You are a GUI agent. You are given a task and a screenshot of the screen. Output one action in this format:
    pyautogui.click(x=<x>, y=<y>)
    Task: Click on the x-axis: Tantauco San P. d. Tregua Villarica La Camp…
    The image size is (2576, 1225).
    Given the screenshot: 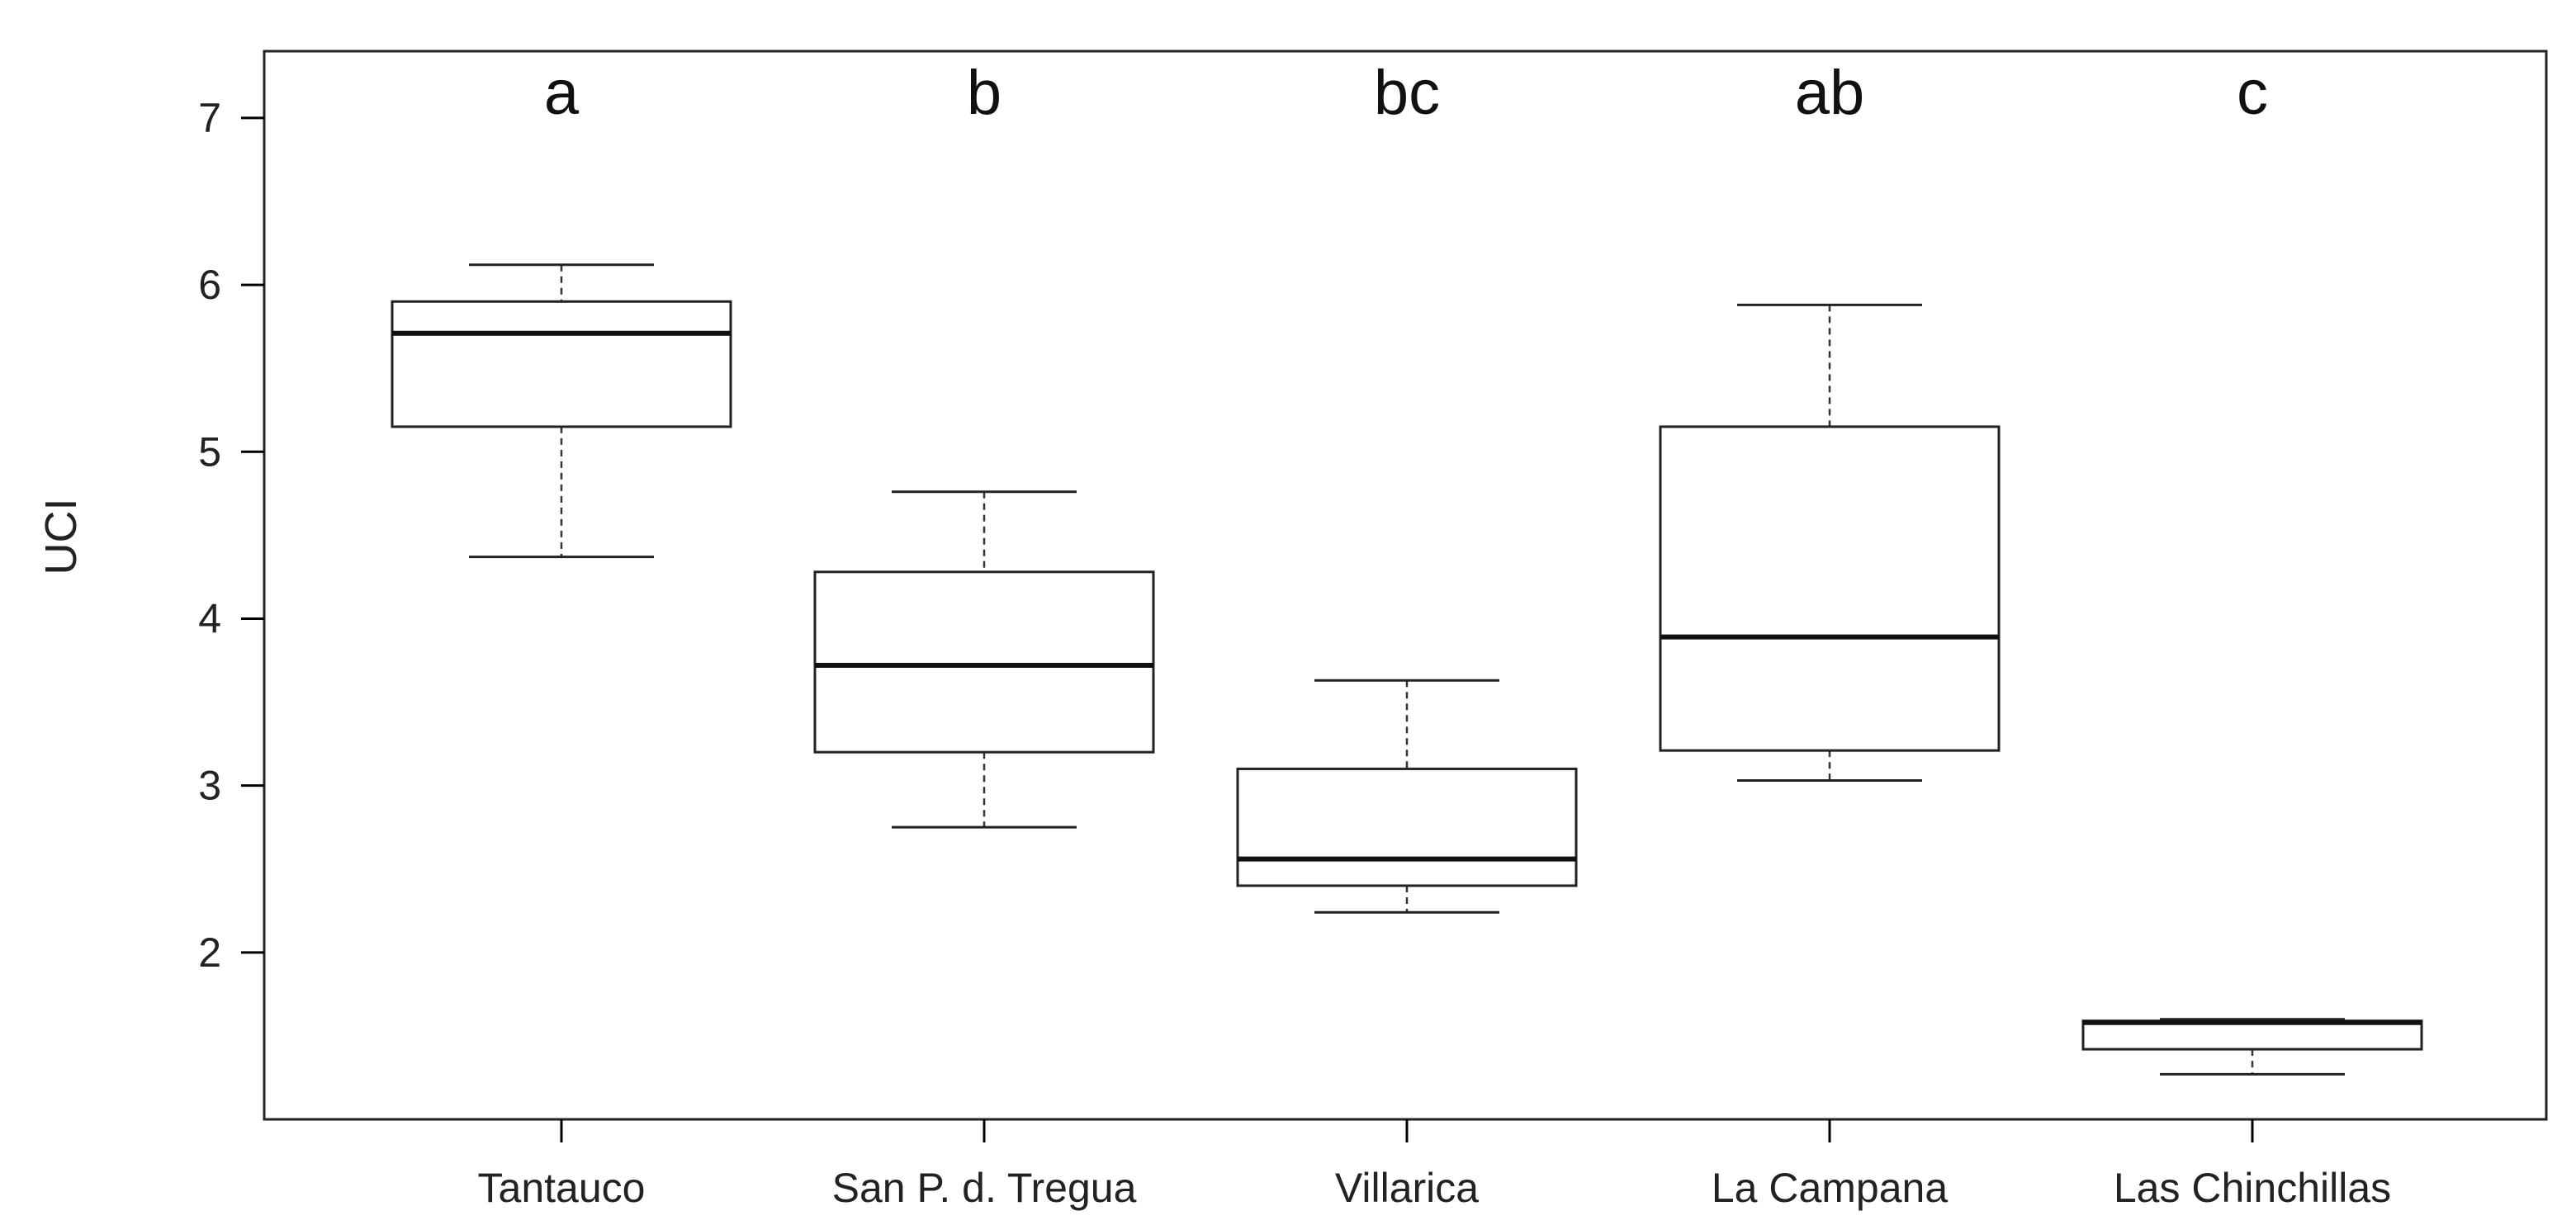 What is the action you would take?
    pyautogui.click(x=1434, y=1165)
    